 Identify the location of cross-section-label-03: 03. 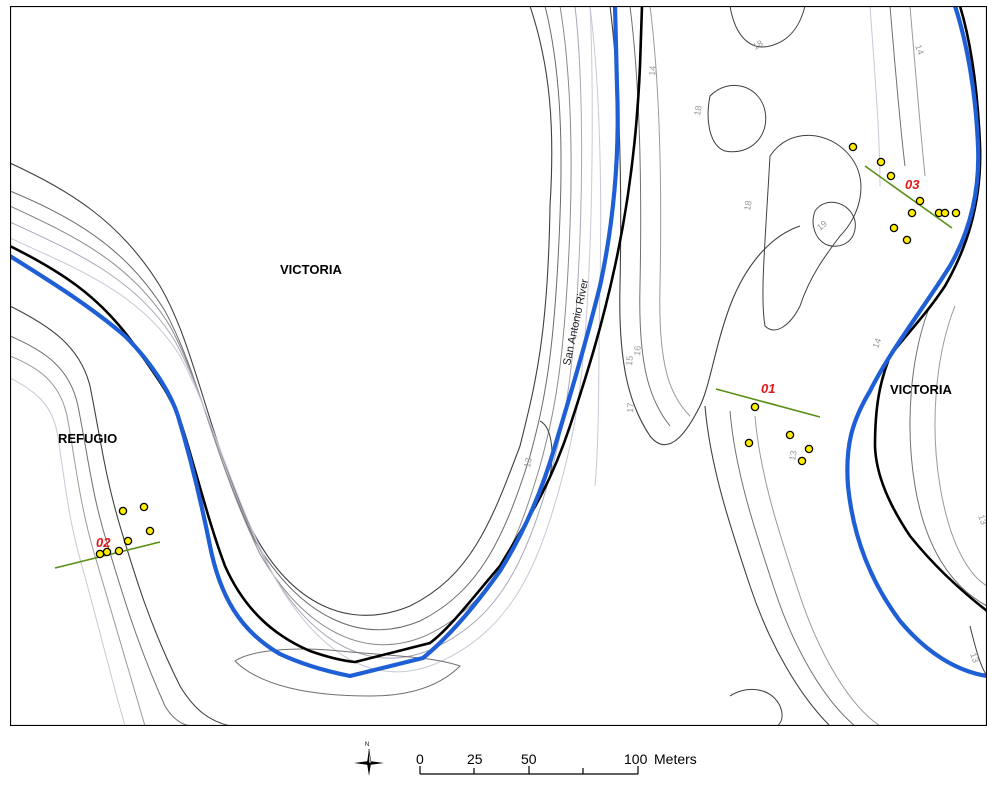
(912, 184).